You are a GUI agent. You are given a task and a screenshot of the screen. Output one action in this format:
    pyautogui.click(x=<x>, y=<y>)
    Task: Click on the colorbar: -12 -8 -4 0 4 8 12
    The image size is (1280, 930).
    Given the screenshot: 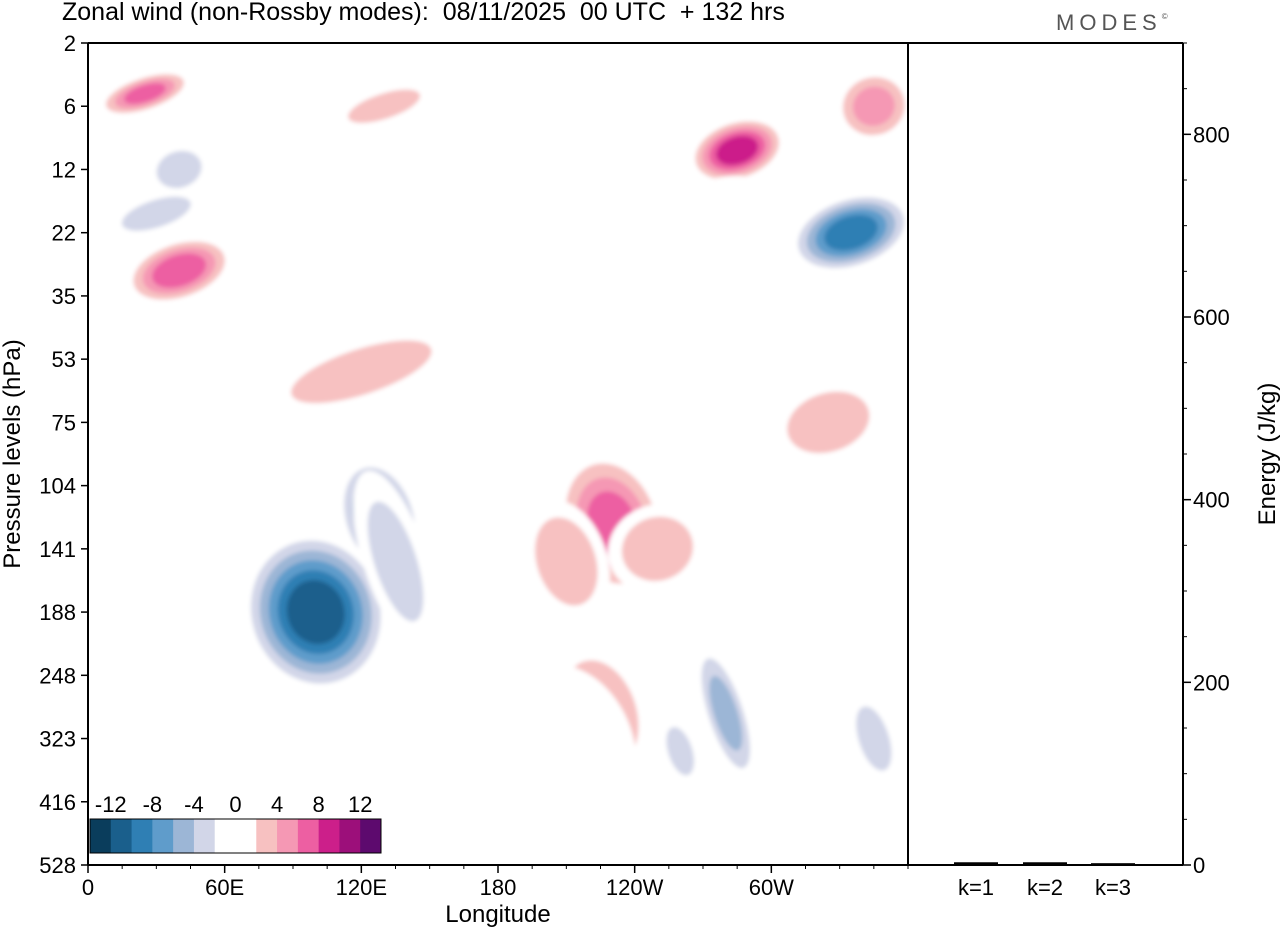 What is the action you would take?
    pyautogui.click(x=235, y=823)
    